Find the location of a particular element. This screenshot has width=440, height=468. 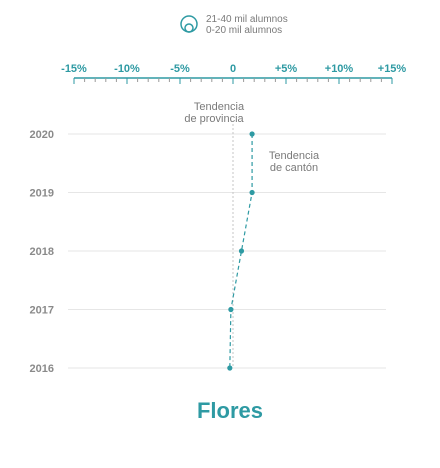

year-label: 2020 is located at coordinates (42, 135).